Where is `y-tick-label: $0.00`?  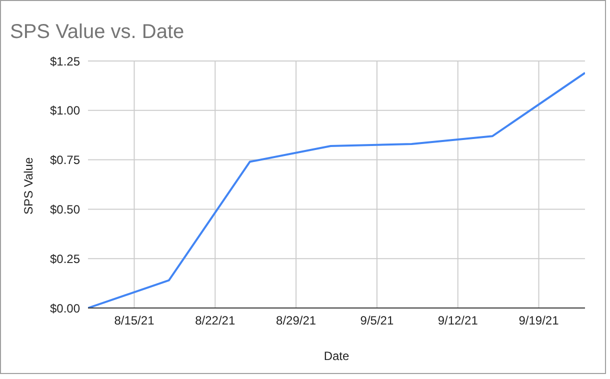
y-tick-label: $0.00 is located at coordinates (65, 308).